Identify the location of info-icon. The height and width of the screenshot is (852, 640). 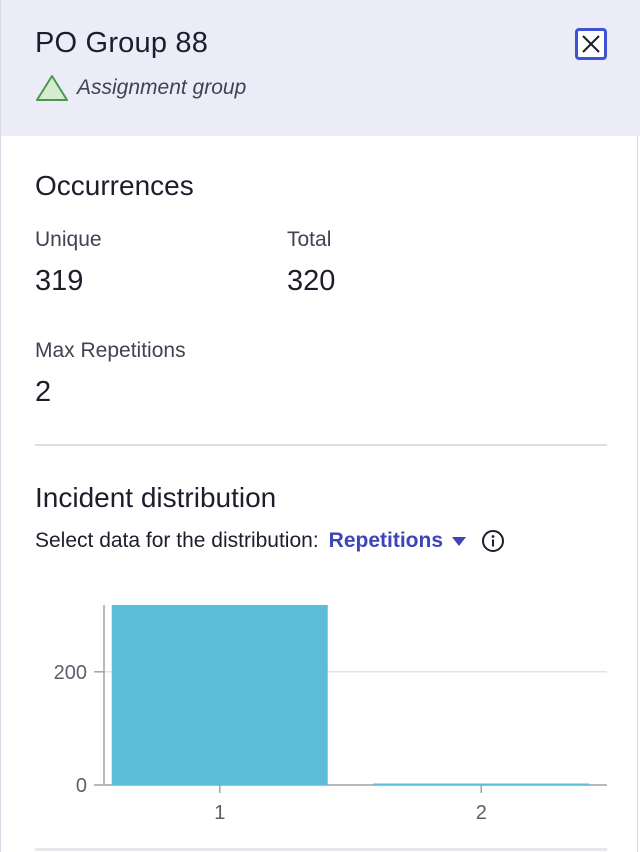
(493, 541).